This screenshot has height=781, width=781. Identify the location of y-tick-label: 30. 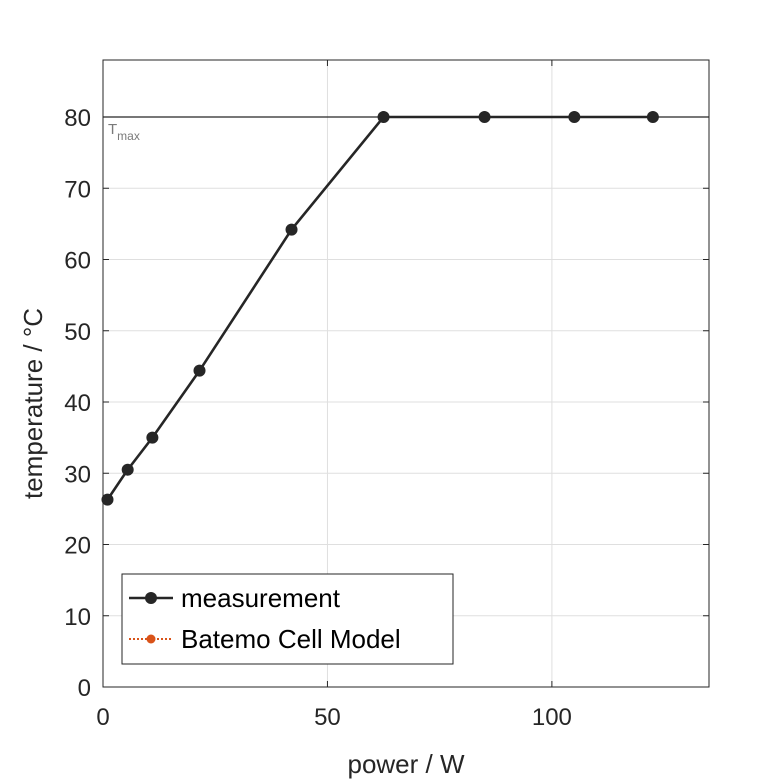
(77, 474).